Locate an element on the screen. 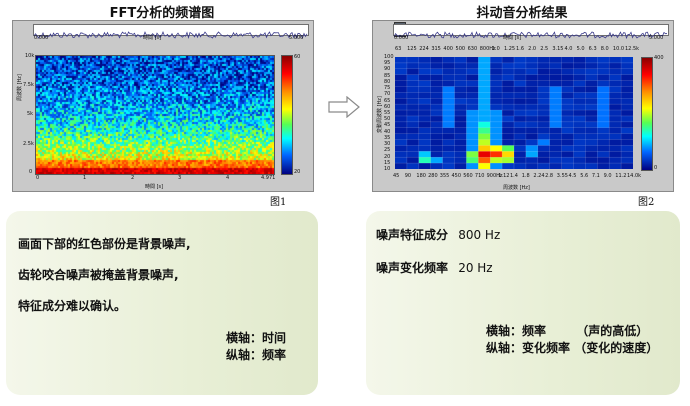  tick-label: 95 is located at coordinates (387, 63).